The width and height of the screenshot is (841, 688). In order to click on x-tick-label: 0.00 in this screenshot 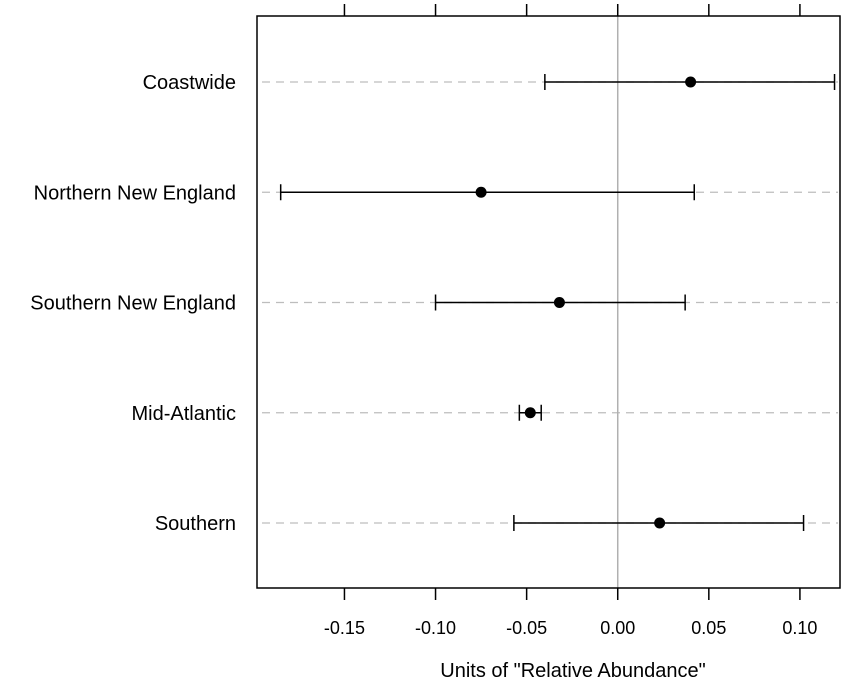, I will do `click(617, 628)`.